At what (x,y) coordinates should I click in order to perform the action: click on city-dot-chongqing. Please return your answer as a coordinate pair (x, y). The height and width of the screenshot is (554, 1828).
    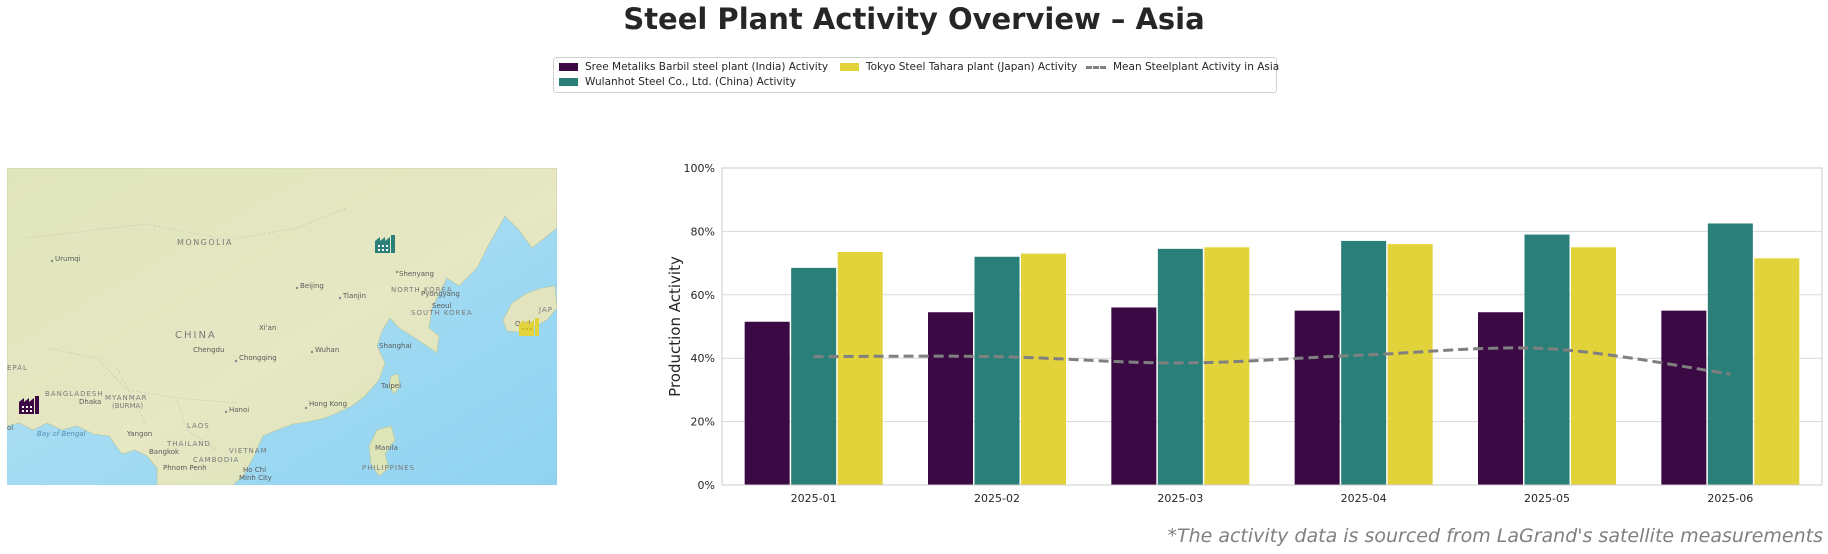
    Looking at the image, I should click on (236, 361).